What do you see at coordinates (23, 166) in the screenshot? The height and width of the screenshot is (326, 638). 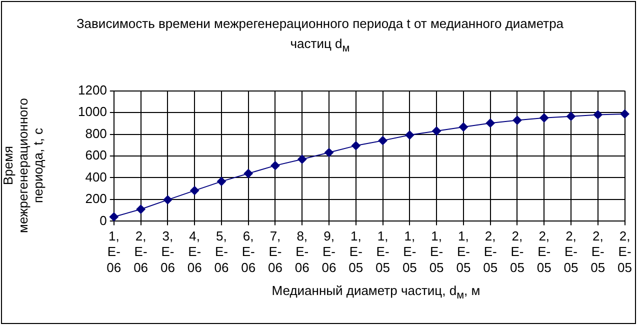 I see `y-axis-title: Время межрегенерационного периода, t, с` at bounding box center [23, 166].